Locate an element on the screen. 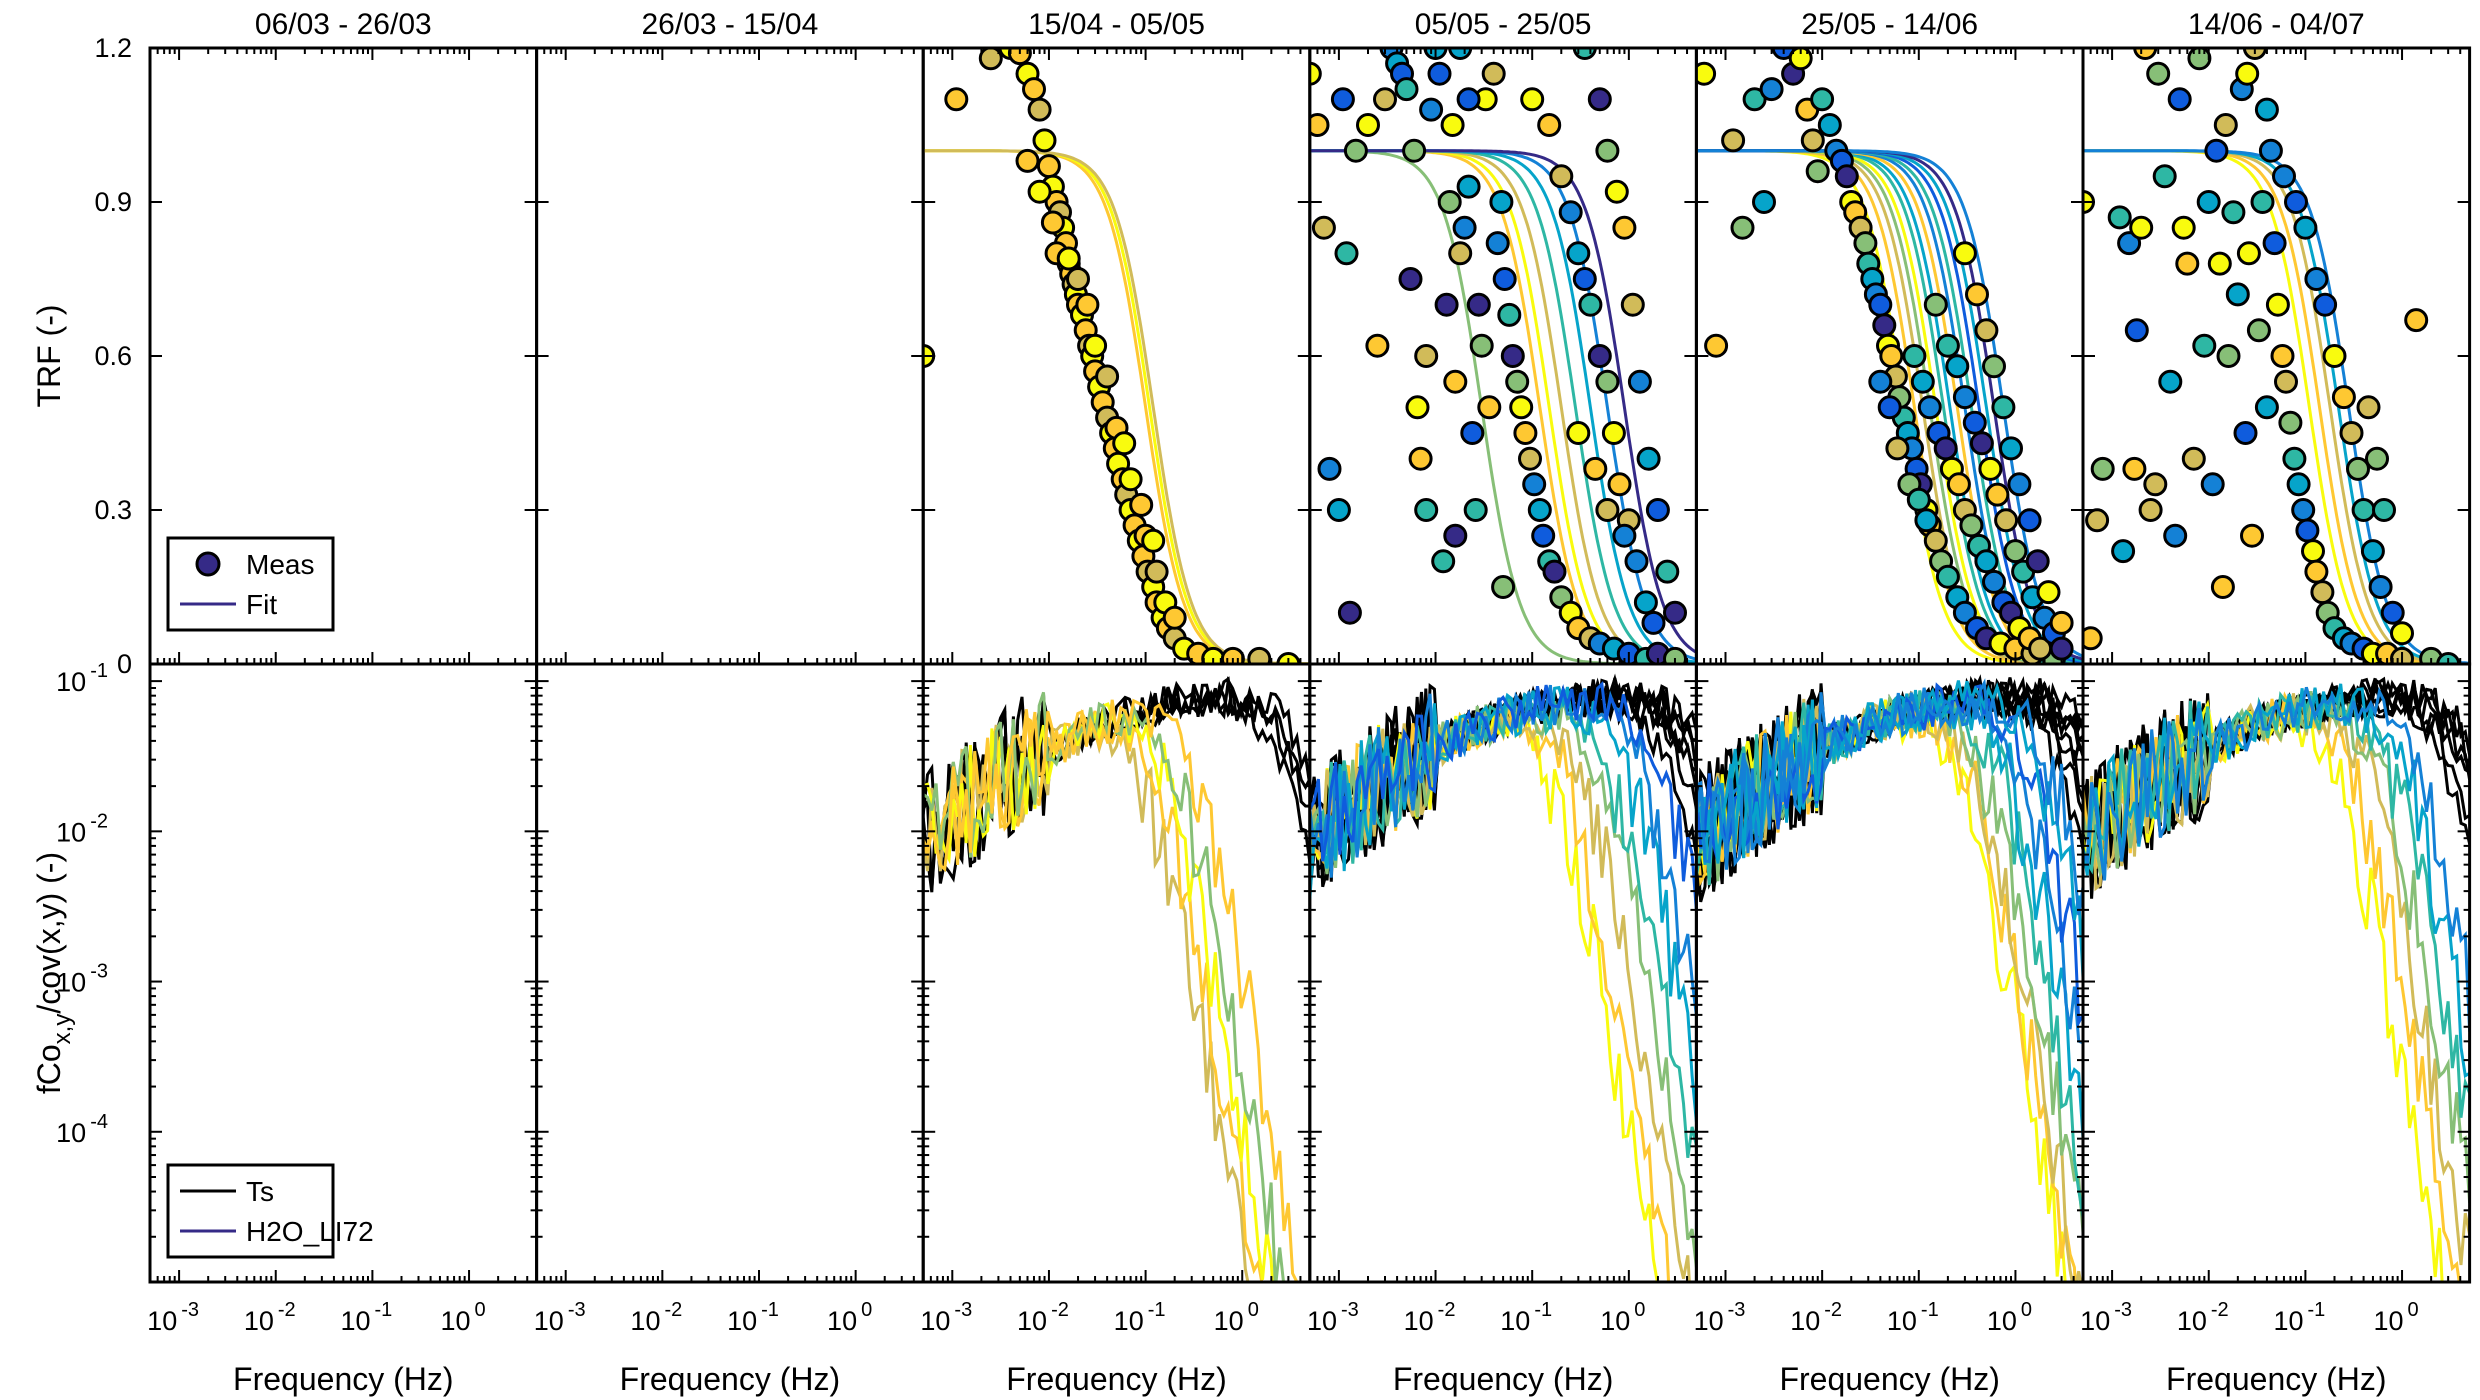  top-y-tick-label: 0.9 is located at coordinates (113, 202).